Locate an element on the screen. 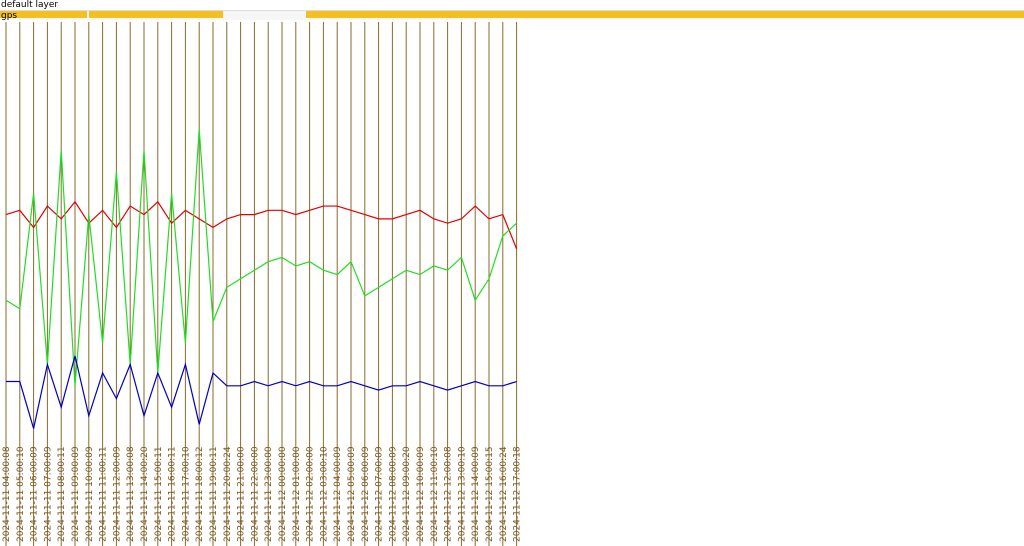  time-label: 2024-11-11 22:00:00 is located at coordinates (255, 494).